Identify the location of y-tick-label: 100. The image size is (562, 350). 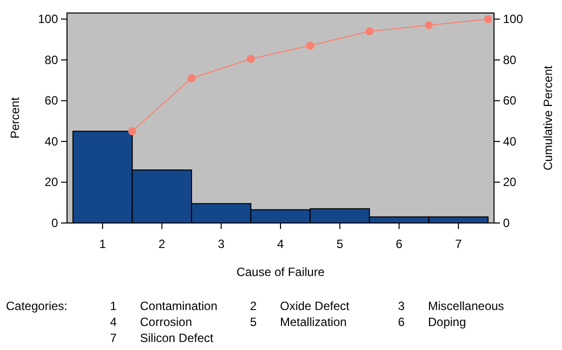
(48, 19).